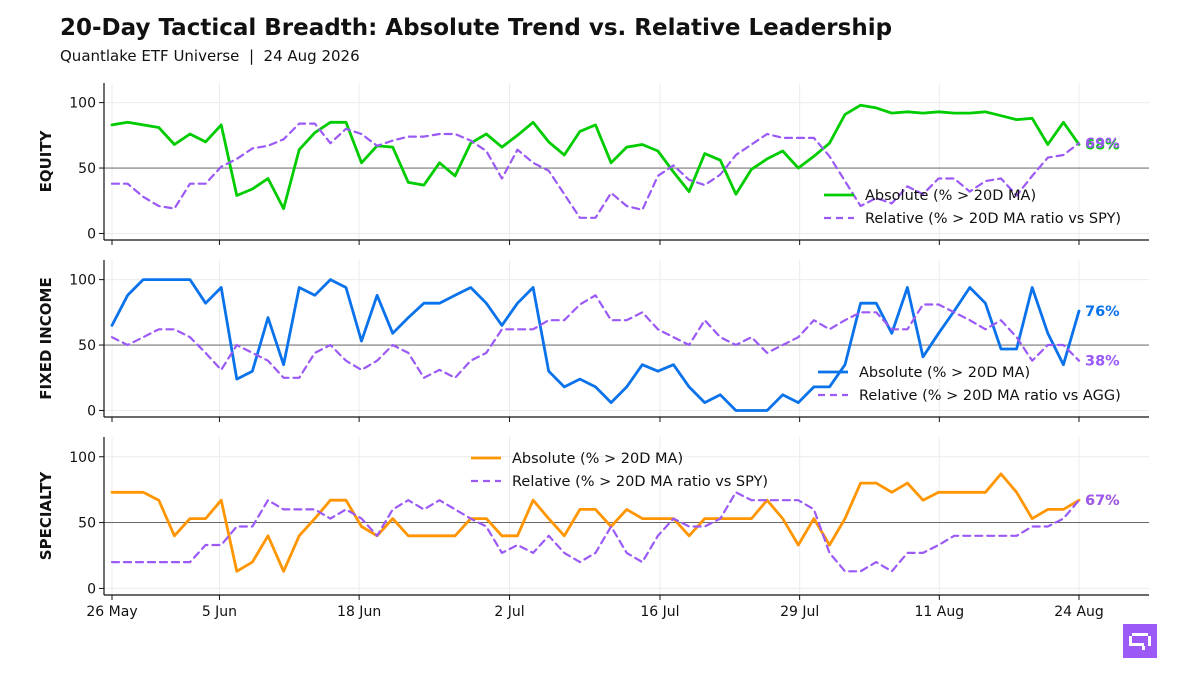 This screenshot has height=675, width=1200. I want to click on legend-label: Relative (% > 20D MA ratio vs AGG), so click(990, 396).